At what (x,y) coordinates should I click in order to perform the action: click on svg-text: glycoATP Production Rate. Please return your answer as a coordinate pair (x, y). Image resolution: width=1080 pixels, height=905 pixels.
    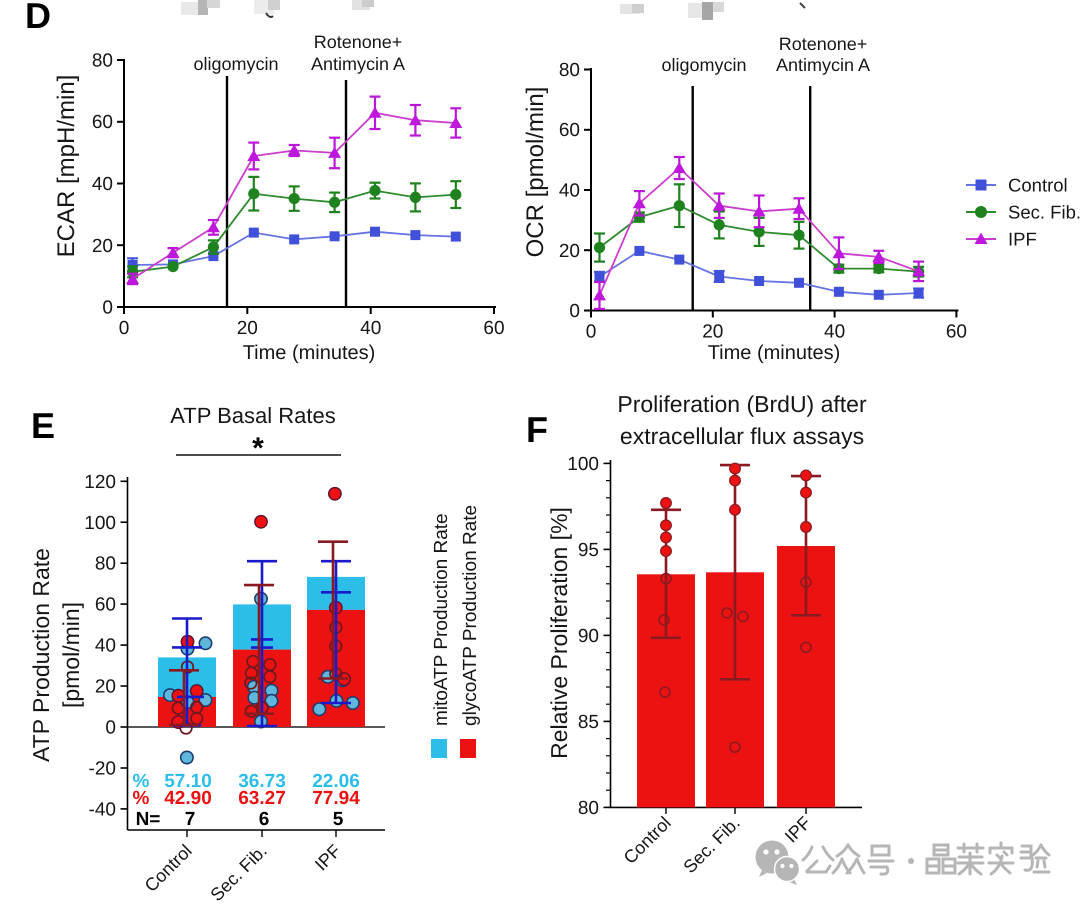
    Looking at the image, I should click on (470, 615).